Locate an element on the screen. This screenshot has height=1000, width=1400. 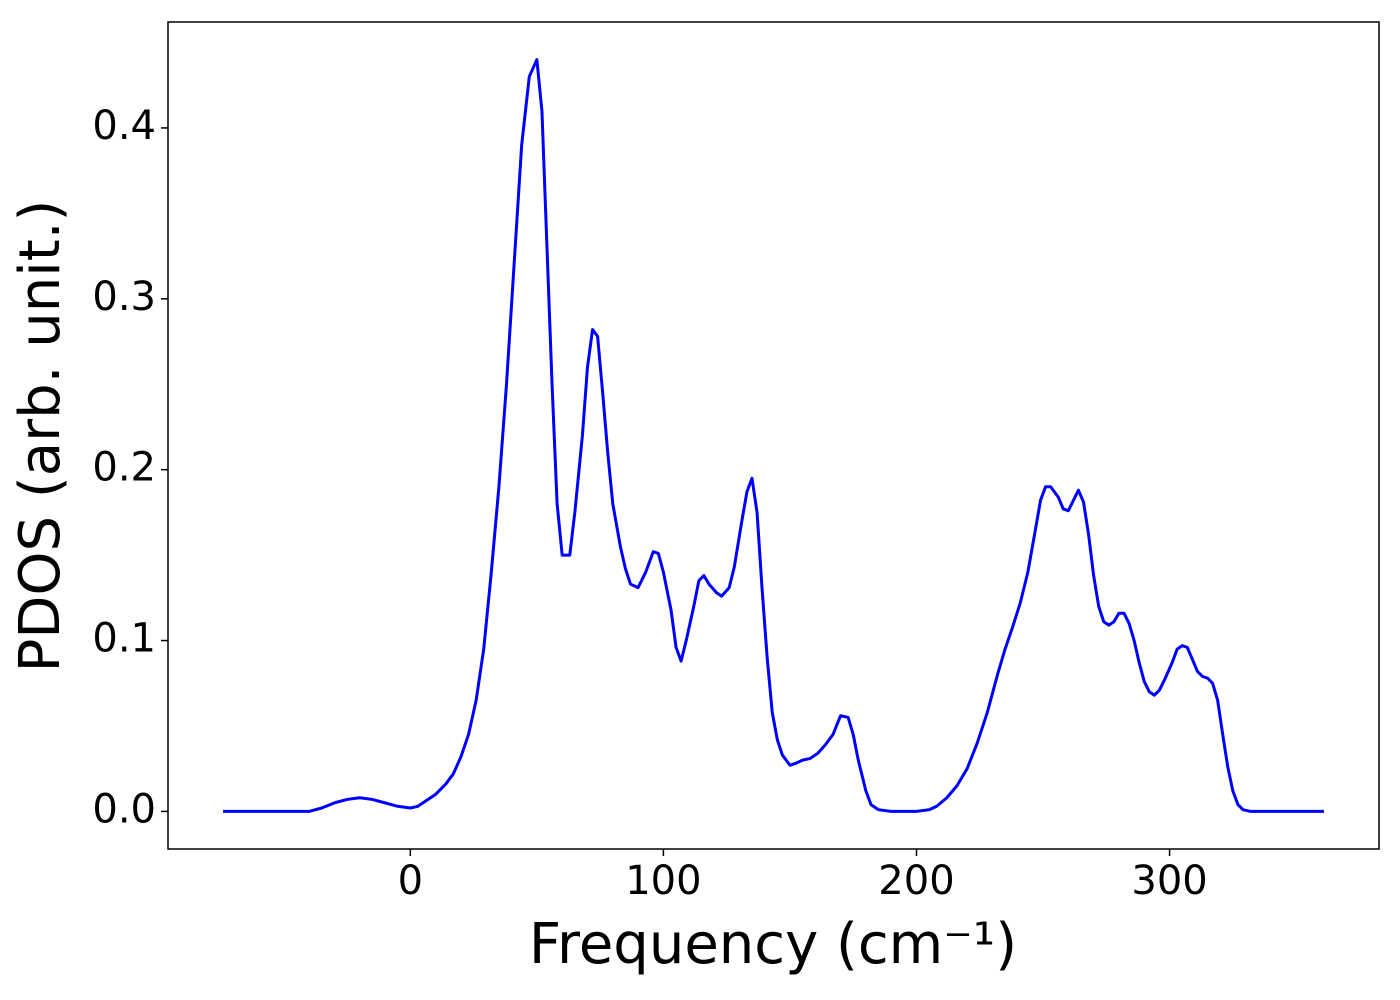
x-tick-label: 300 is located at coordinates (1169, 881).